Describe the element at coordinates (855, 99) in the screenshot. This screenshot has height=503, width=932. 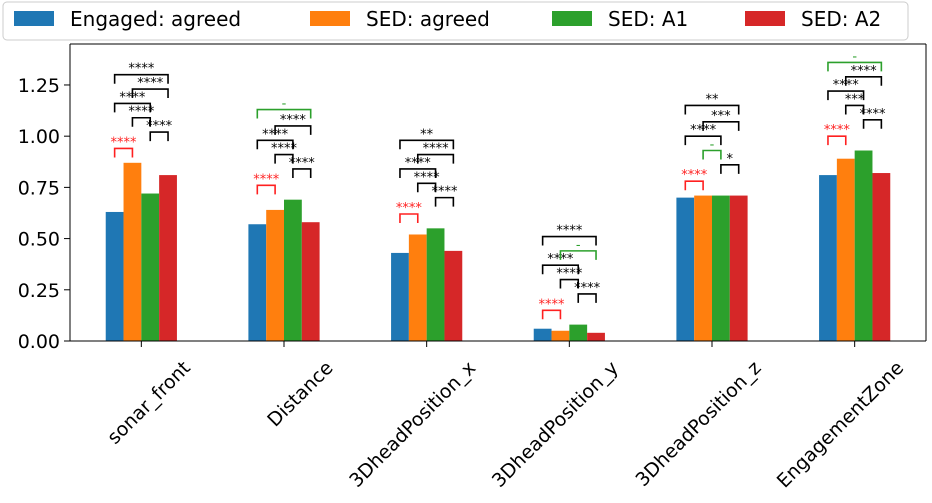
I see `significance-label: ***` at that location.